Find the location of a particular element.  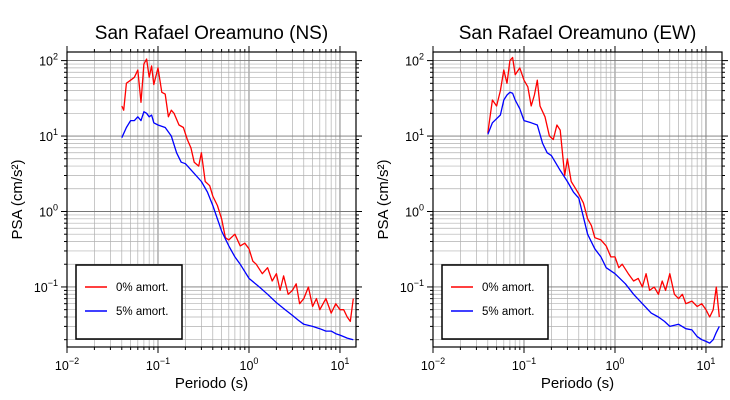

chart-title-ns: San Rafael Oreamuno (NS) is located at coordinates (211, 33).